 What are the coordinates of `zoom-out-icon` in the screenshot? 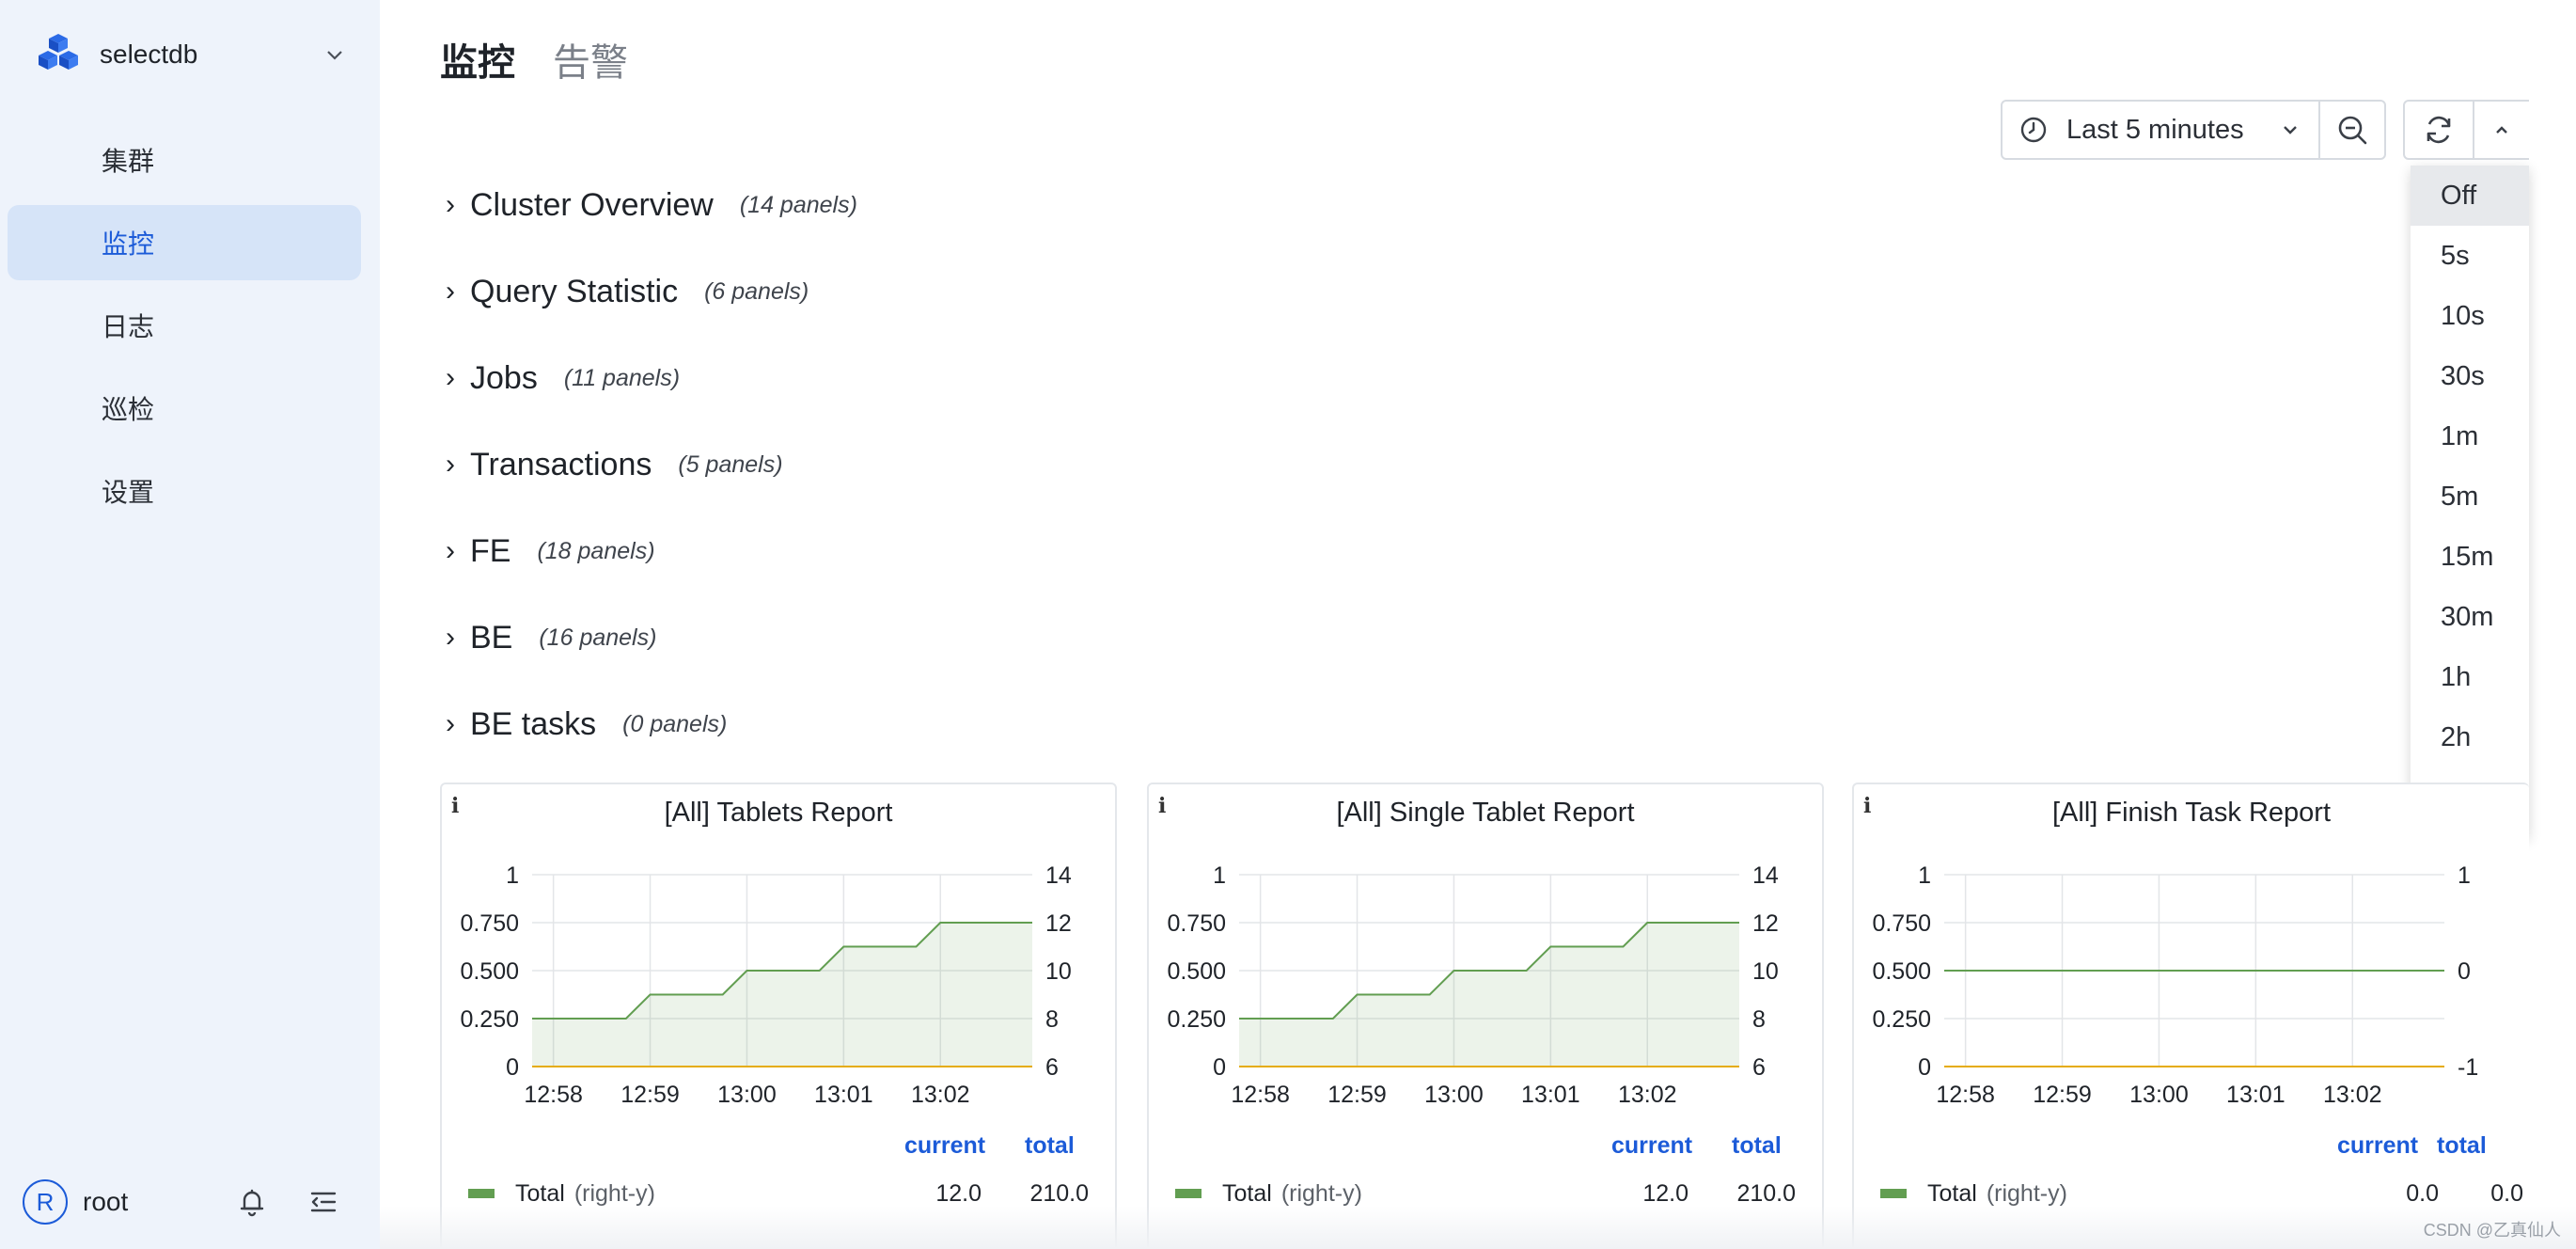 It's located at (2353, 131).